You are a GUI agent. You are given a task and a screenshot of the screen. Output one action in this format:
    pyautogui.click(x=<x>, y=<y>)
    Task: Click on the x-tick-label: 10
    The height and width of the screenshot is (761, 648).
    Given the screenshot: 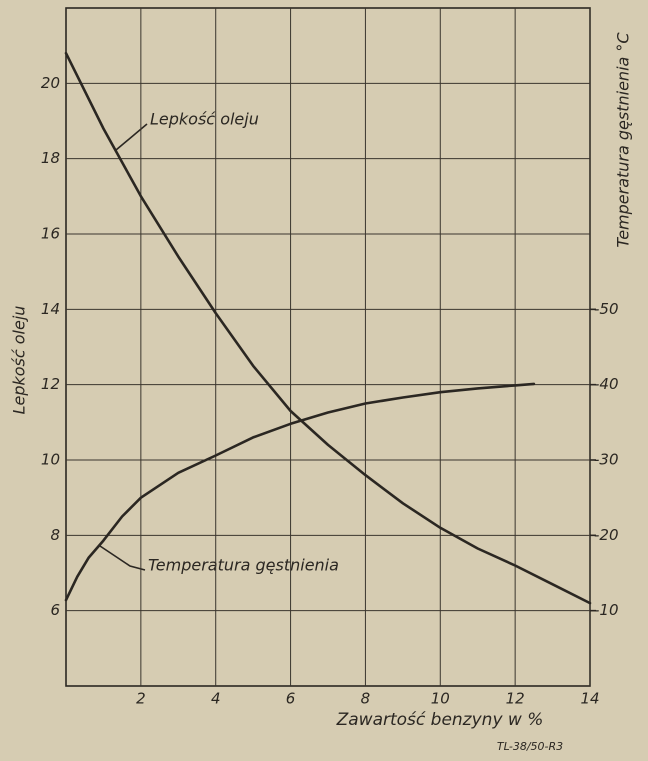 What is the action you would take?
    pyautogui.click(x=440, y=699)
    